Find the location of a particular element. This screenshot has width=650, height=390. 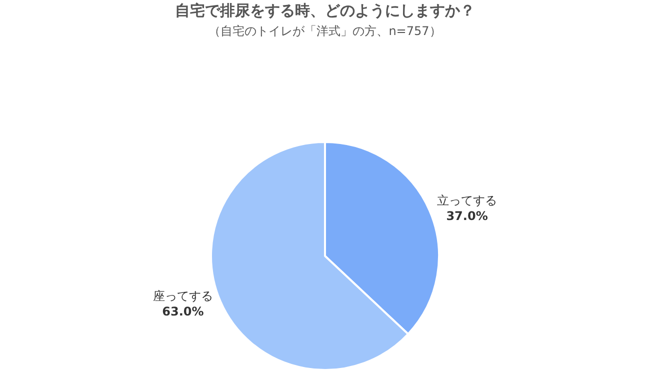

slice-label: 立ってする is located at coordinates (467, 201).